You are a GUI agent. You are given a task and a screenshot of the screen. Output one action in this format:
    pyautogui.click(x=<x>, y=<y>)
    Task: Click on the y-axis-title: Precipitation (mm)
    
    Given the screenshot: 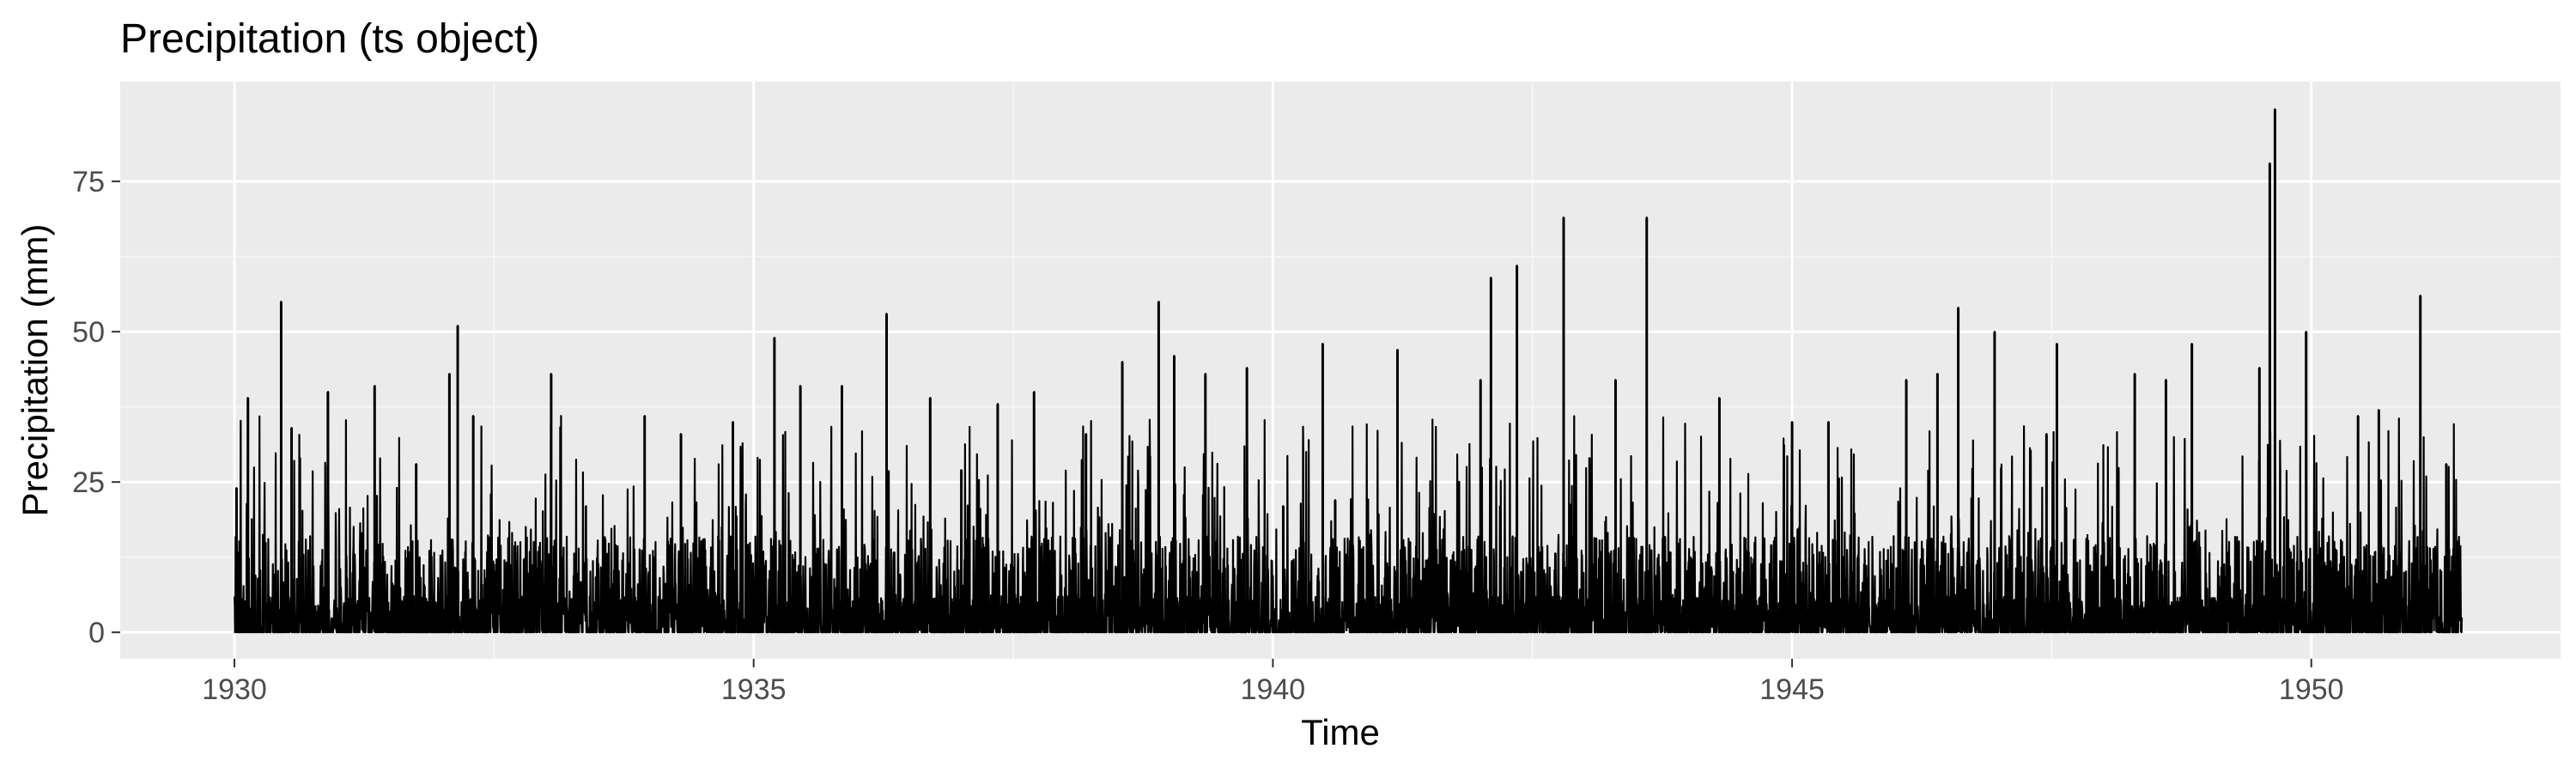 What is the action you would take?
    pyautogui.click(x=35, y=370)
    